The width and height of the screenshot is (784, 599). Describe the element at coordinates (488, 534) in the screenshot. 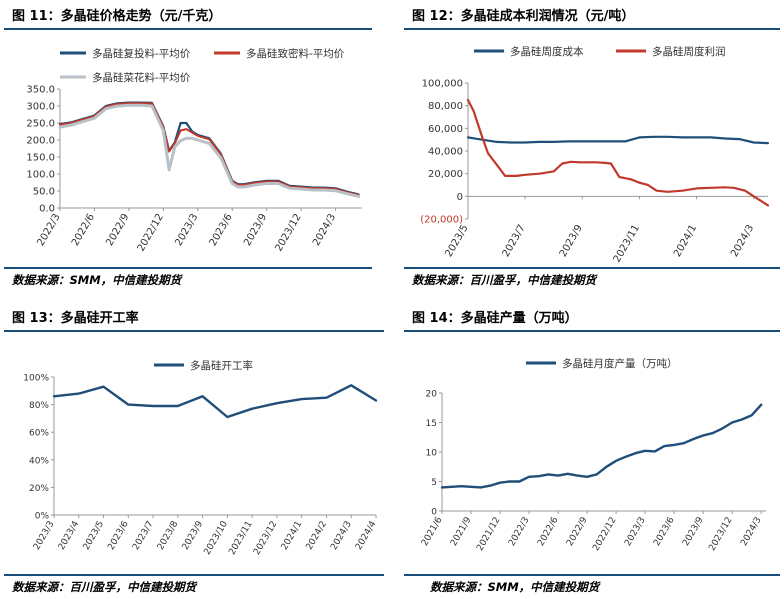

I see `x-tick-label: 2021/12` at that location.